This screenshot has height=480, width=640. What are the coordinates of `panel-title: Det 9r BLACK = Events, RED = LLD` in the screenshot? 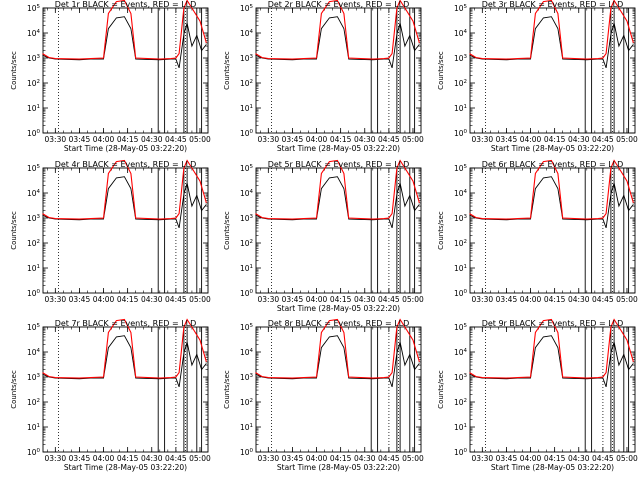 It's located at (553, 323).